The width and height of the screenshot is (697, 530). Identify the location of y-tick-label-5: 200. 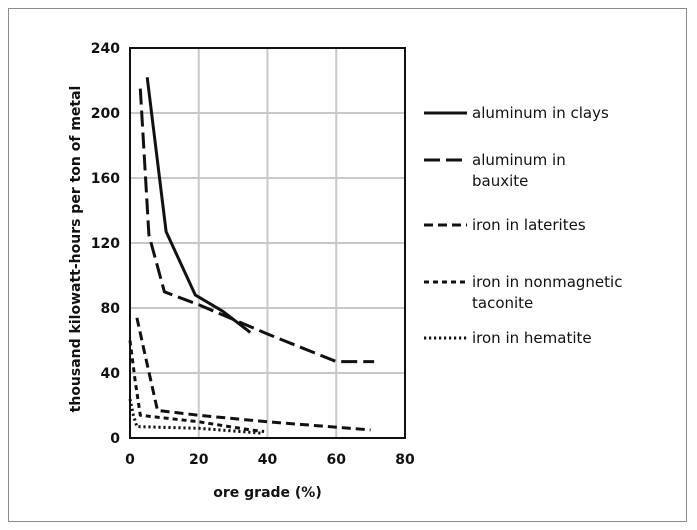
(105, 114).